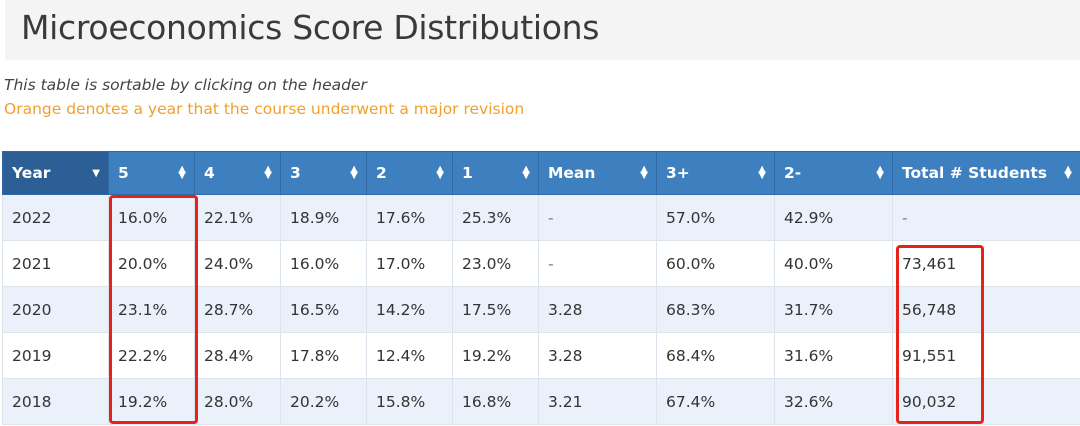  I want to click on header-label: 3+, so click(678, 173).